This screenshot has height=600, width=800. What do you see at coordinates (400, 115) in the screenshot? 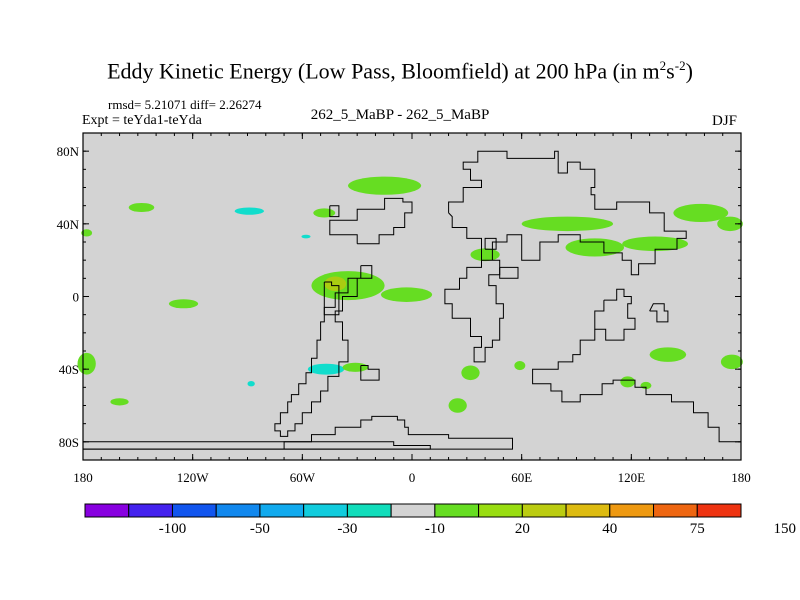
I see `comparison-label: 262_5_MaBP - 262_5_MaBP` at bounding box center [400, 115].